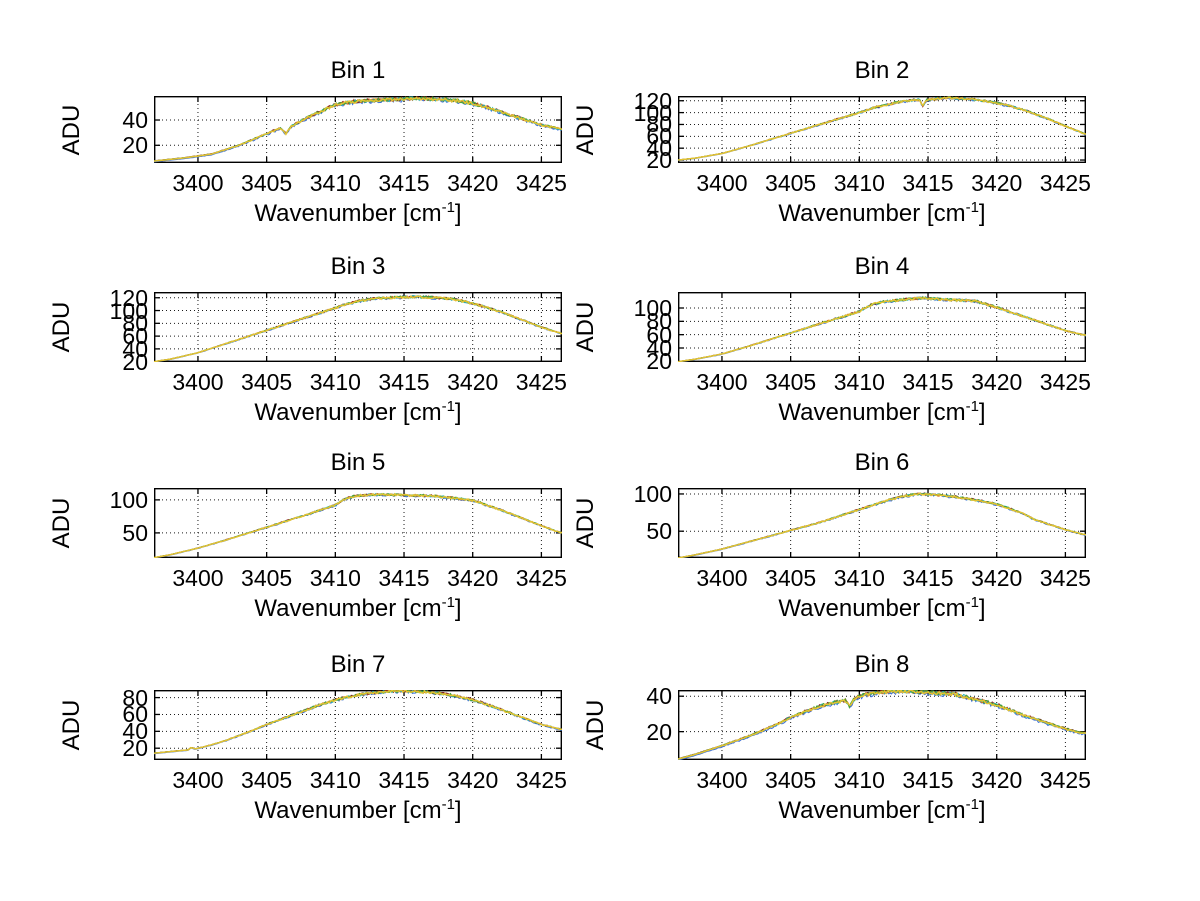  Describe the element at coordinates (358, 70) in the screenshot. I see `plot-title: Bin 1` at that location.